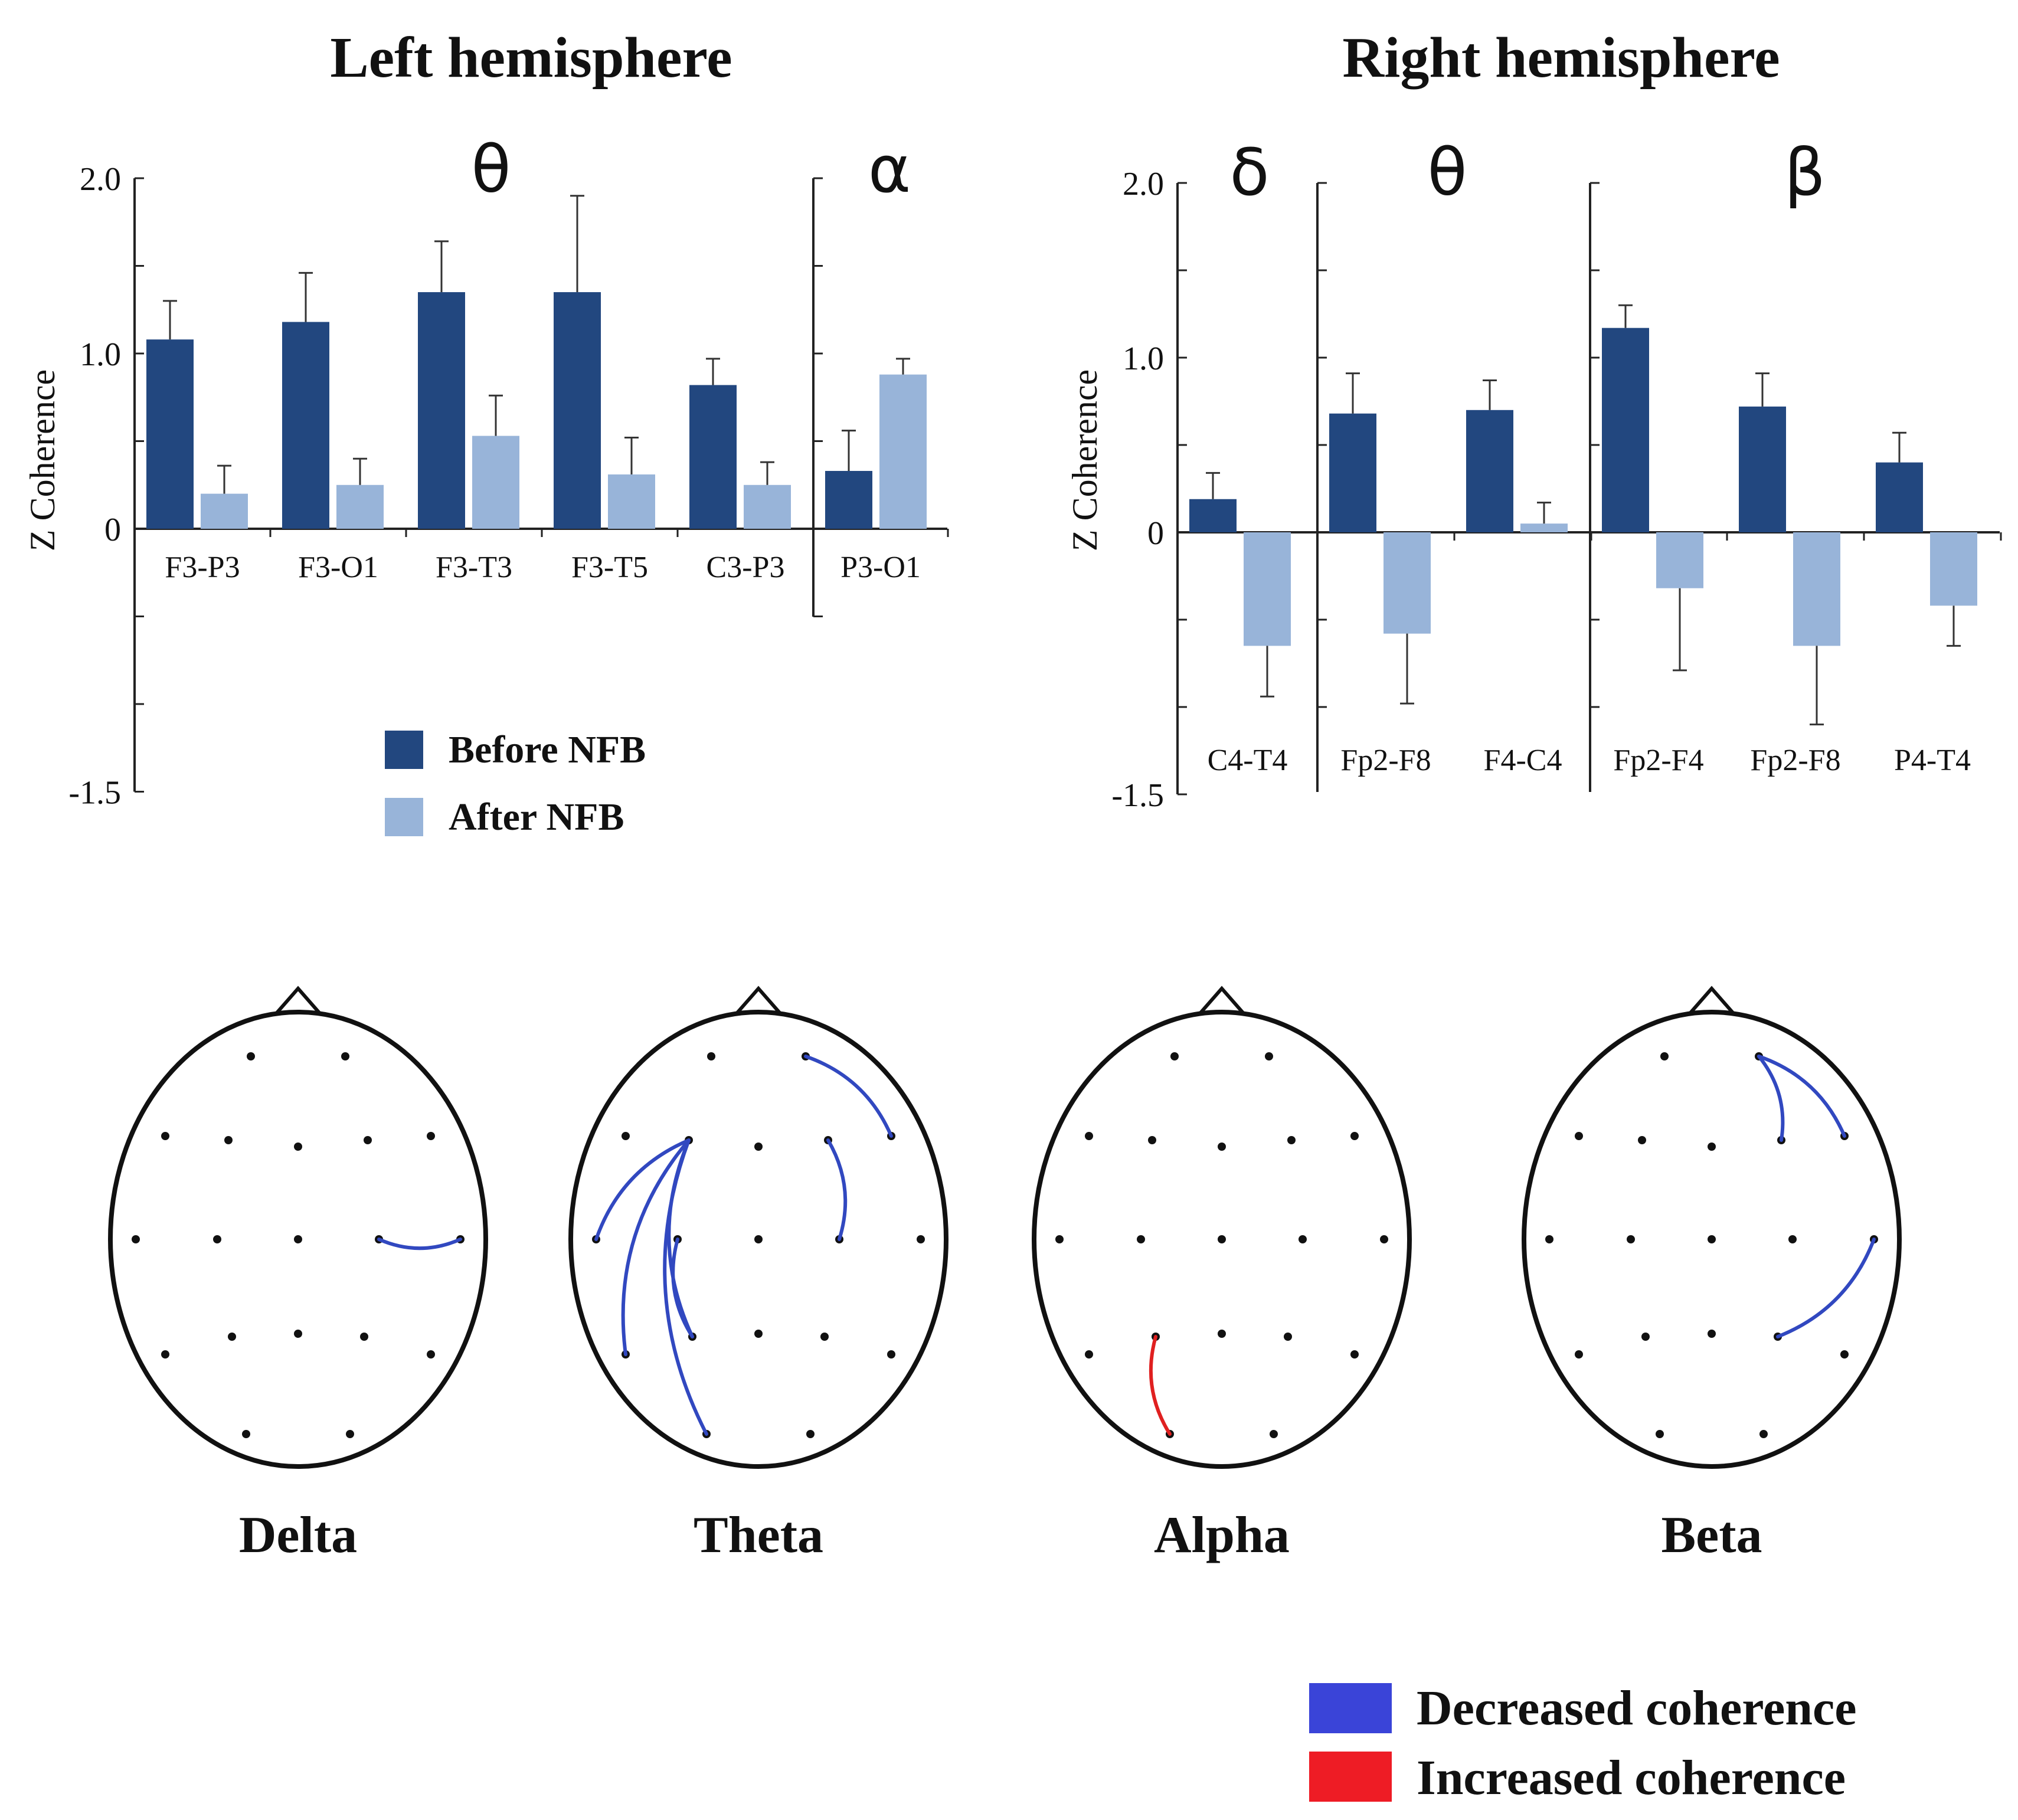 This screenshot has width=2018, height=1820. What do you see at coordinates (1826, 1288) in the screenshot?
I see `coherence-arc-p4-t4` at bounding box center [1826, 1288].